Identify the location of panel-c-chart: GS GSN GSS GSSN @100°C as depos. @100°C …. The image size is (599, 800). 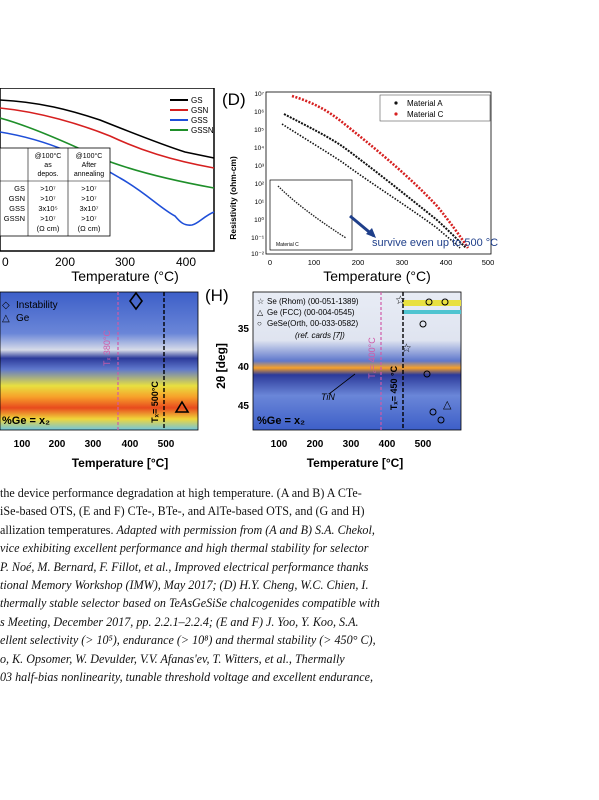
(107, 186).